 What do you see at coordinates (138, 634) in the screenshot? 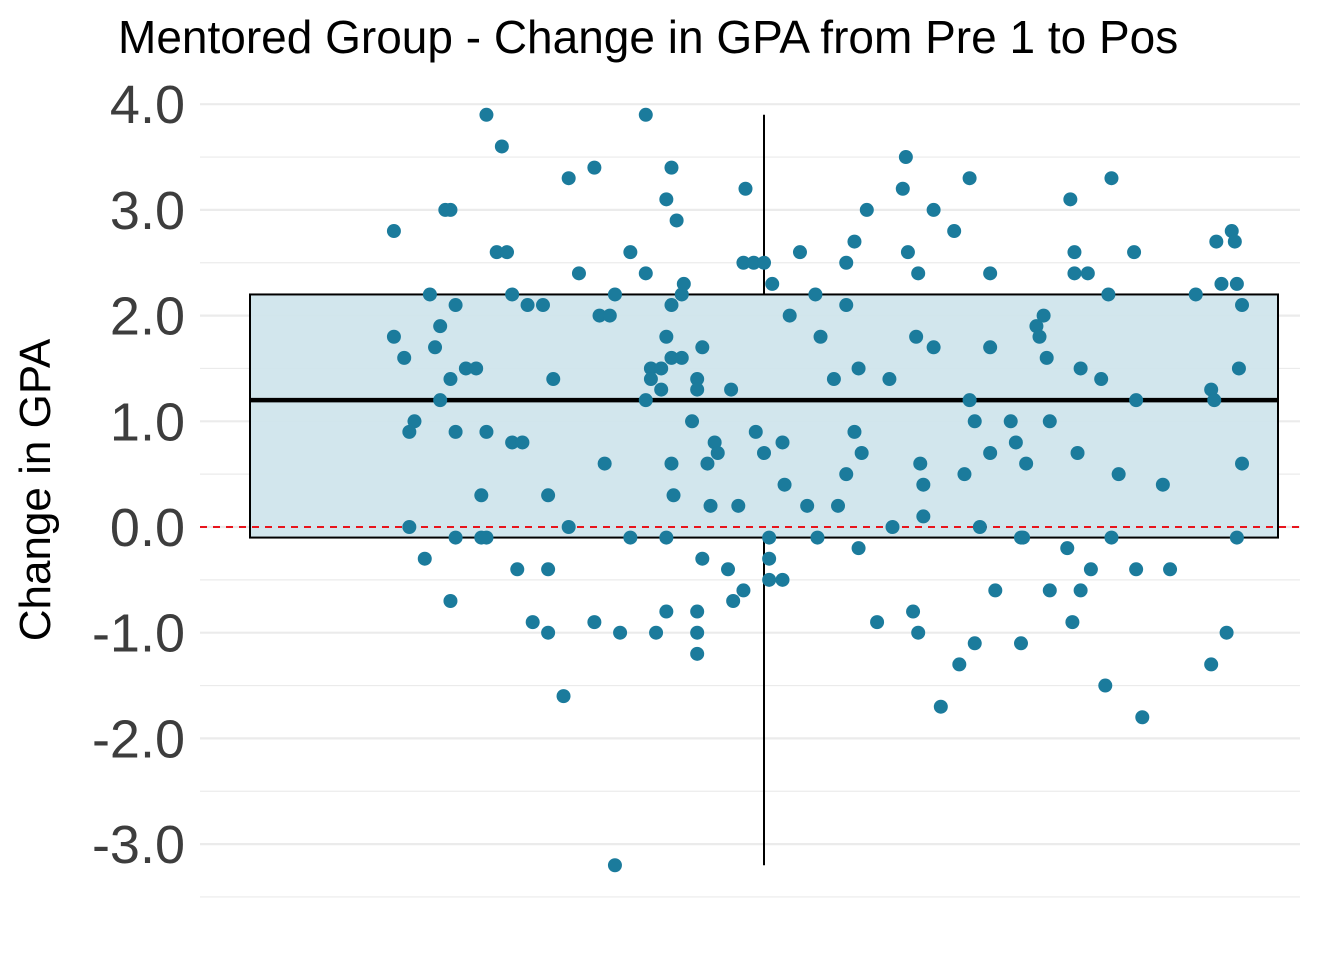
I see `y-tick-label: -1.0` at bounding box center [138, 634].